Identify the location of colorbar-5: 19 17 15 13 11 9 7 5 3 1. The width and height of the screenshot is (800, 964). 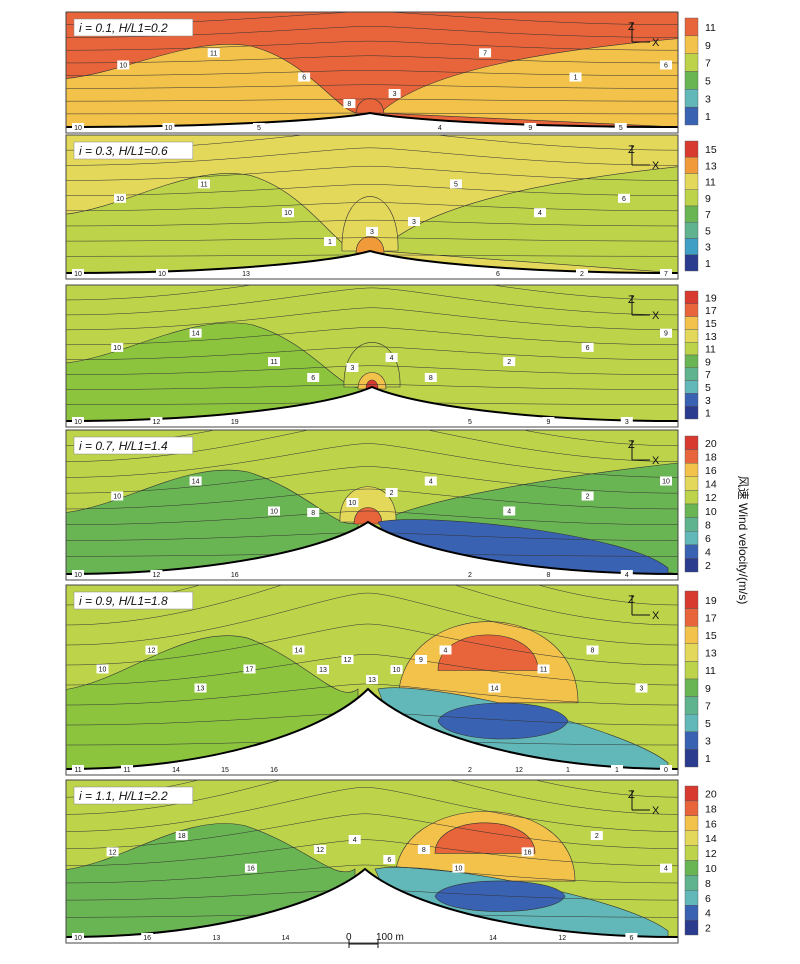
(700, 679).